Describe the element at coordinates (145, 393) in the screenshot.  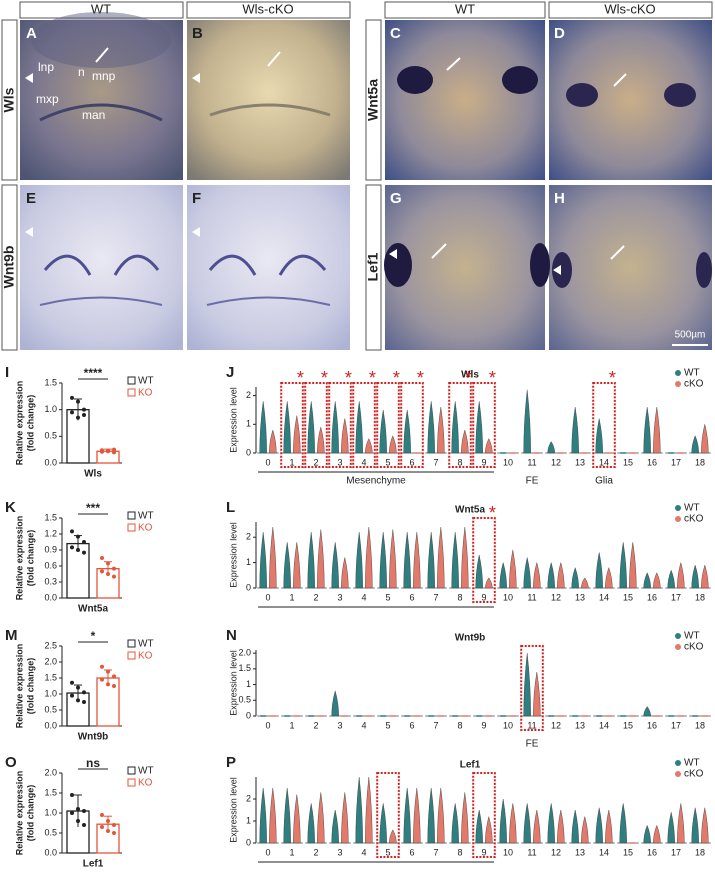
I see `legend-label: KO` at that location.